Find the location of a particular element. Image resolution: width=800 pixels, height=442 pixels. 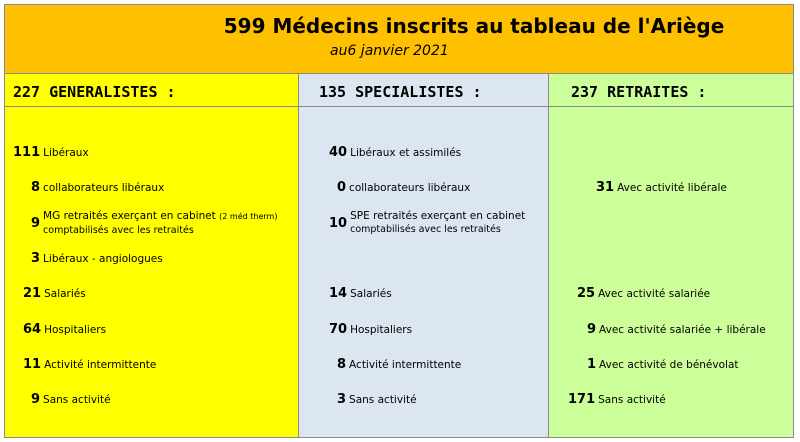

stat-number: 31 is located at coordinates (605, 187).